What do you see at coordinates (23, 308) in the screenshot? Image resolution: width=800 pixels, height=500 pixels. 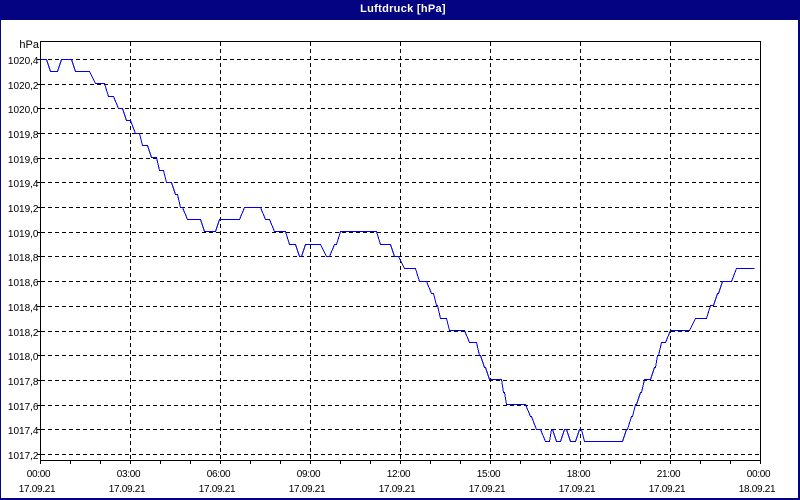 I see `svg-text: 1018,4` at bounding box center [23, 308].